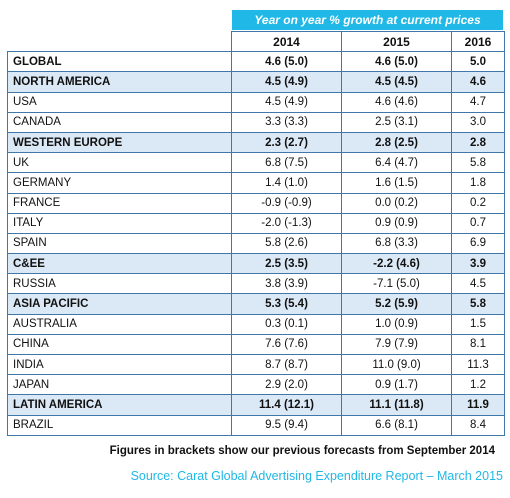 The height and width of the screenshot is (498, 510). I want to click on value-2015-cell: 6.6 (8.1), so click(396, 425).